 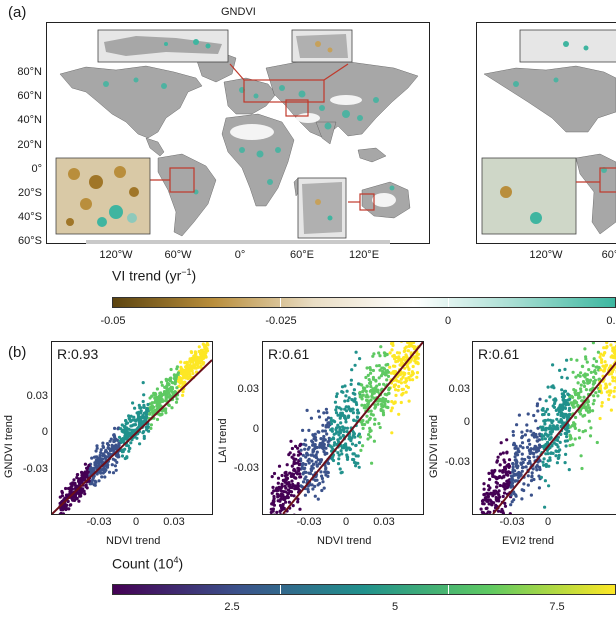 What do you see at coordinates (103, 196) in the screenshot?
I see `inset-amazon` at bounding box center [103, 196].